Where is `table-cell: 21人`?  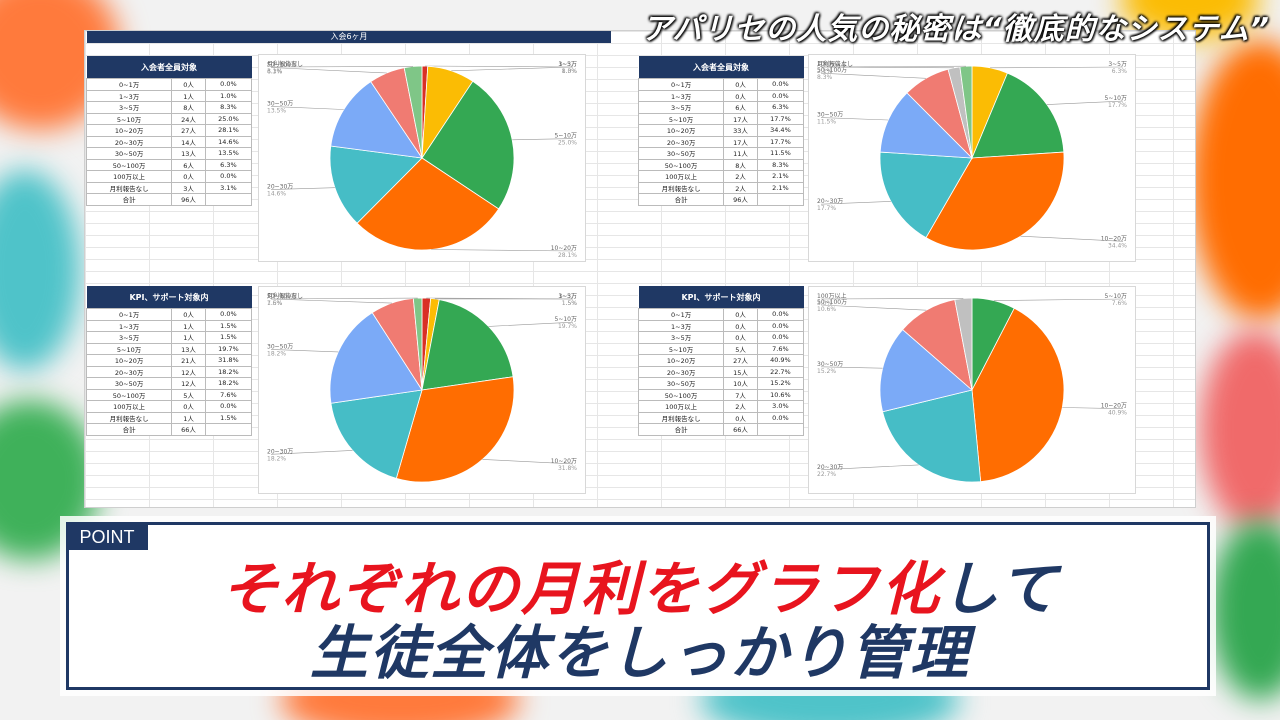 table-cell: 21人 is located at coordinates (188, 360).